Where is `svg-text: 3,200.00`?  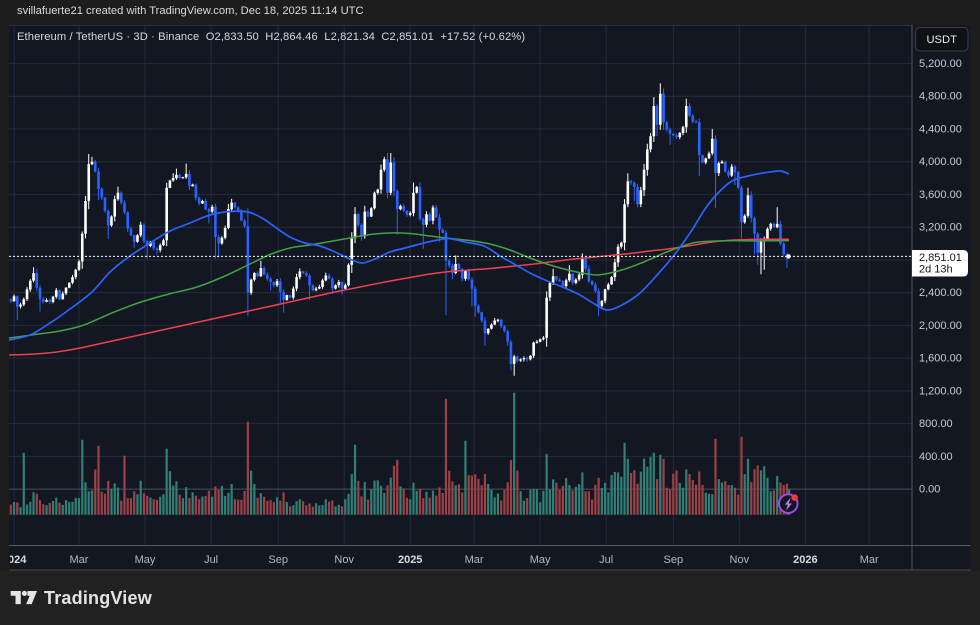
svg-text: 3,200.00 is located at coordinates (940, 228).